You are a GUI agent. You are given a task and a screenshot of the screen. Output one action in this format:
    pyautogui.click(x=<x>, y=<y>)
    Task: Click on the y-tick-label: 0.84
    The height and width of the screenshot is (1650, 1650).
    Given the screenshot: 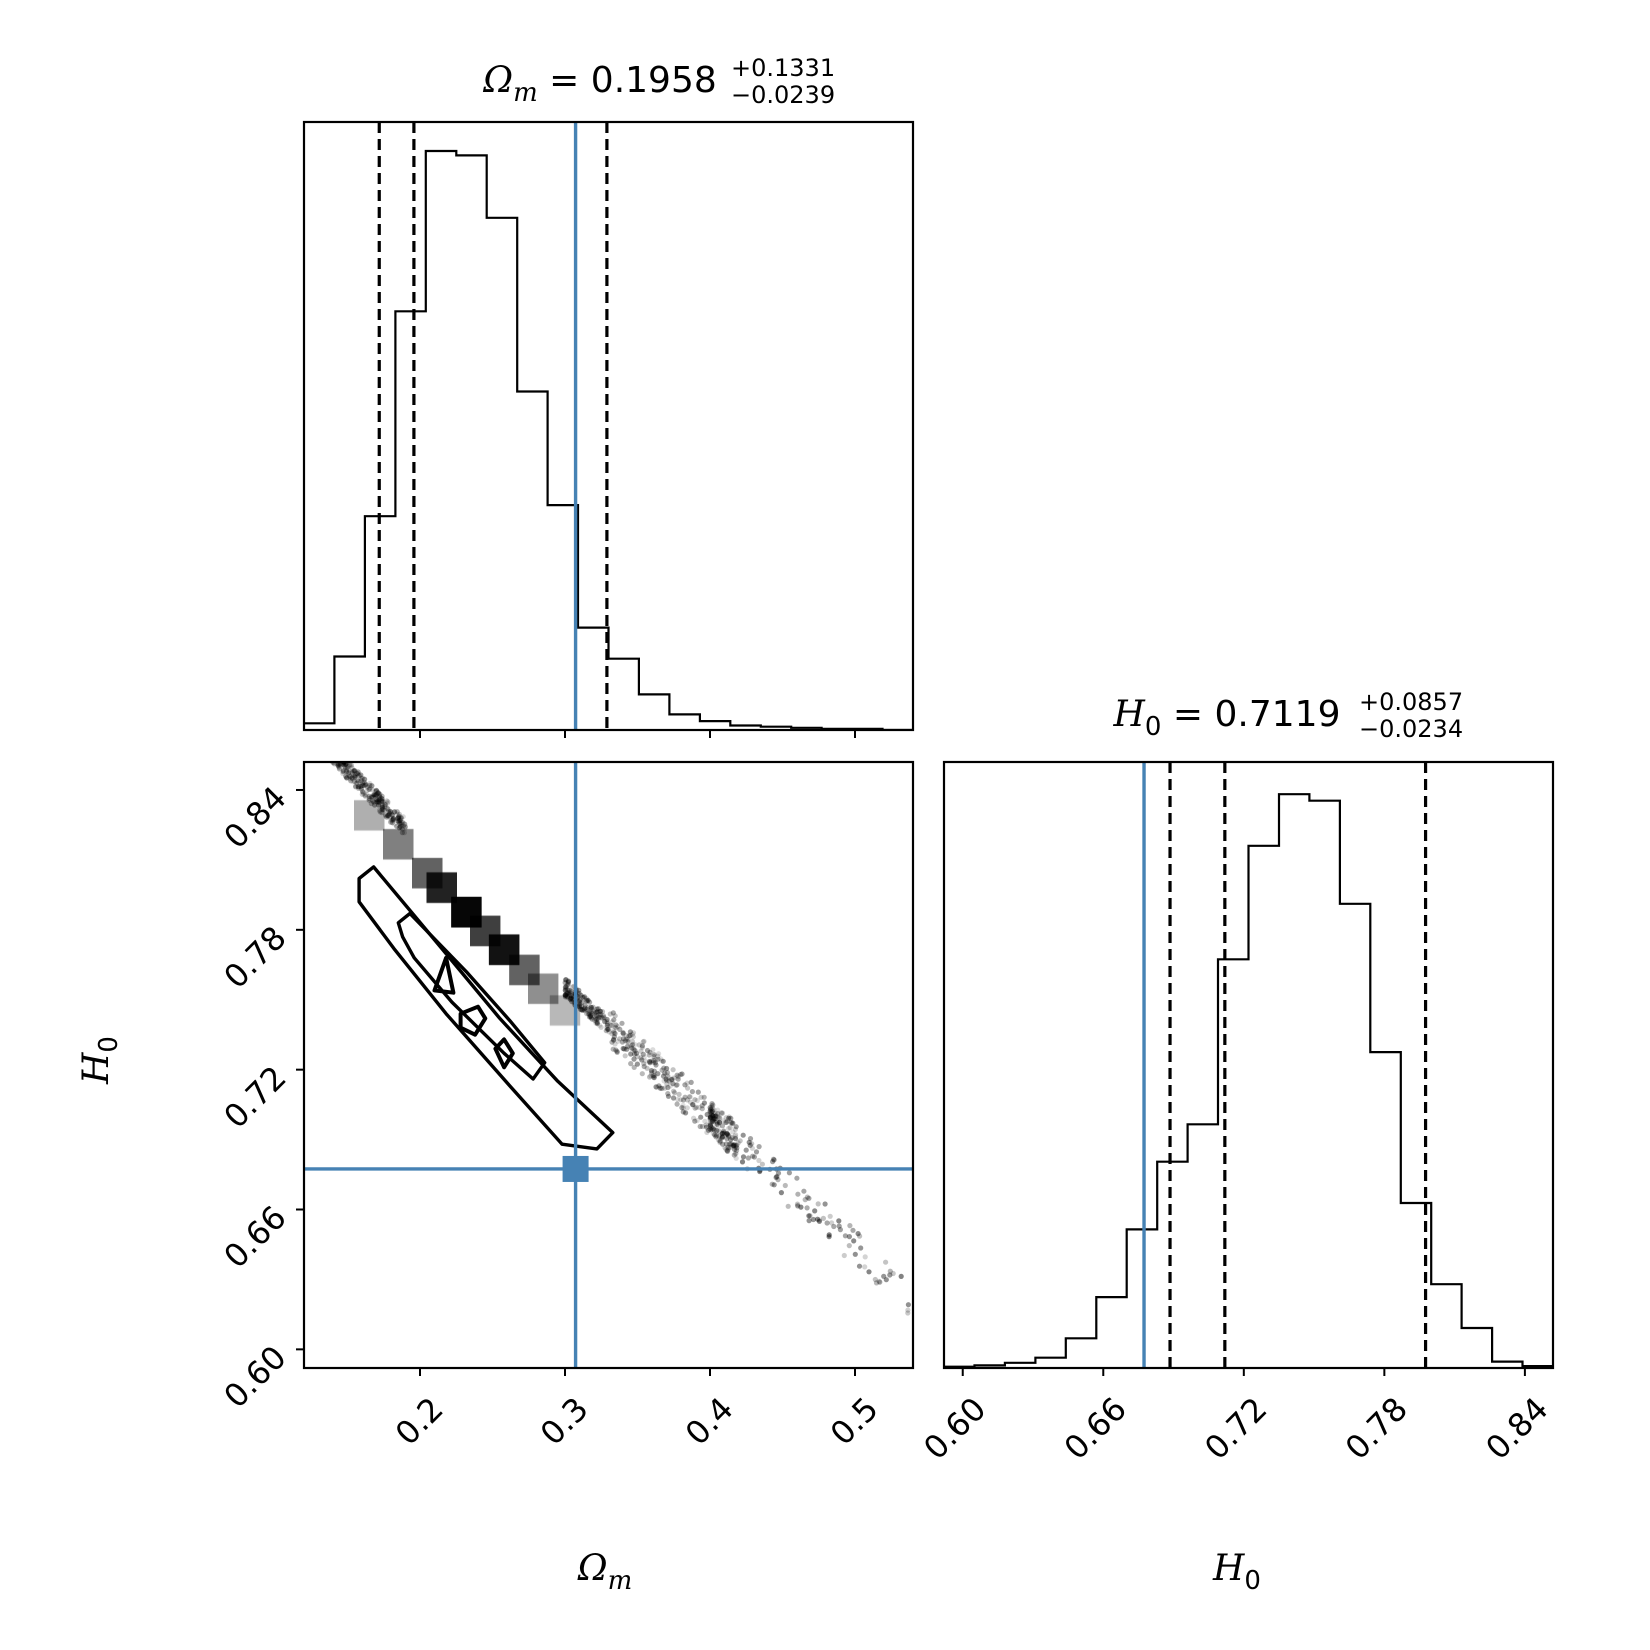 What is the action you would take?
    pyautogui.click(x=254, y=817)
    